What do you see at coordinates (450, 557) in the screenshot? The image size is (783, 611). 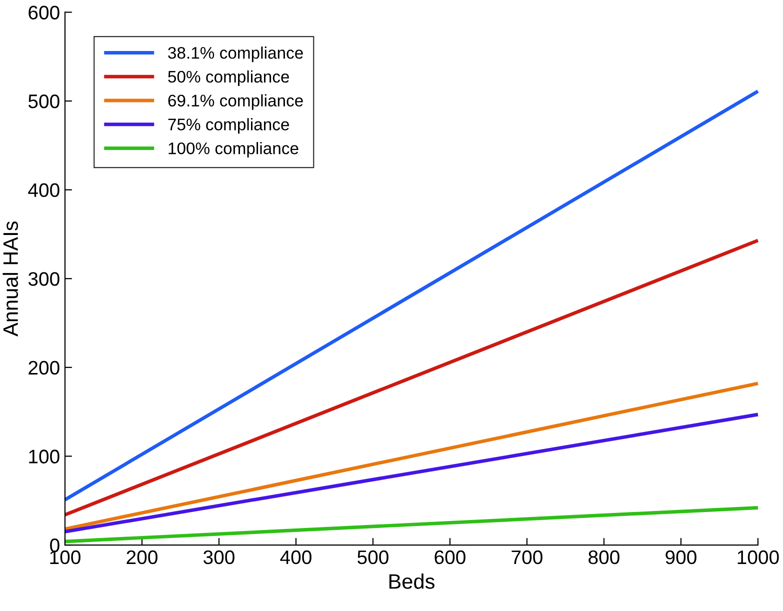 I see `x-tick-label: 600` at bounding box center [450, 557].